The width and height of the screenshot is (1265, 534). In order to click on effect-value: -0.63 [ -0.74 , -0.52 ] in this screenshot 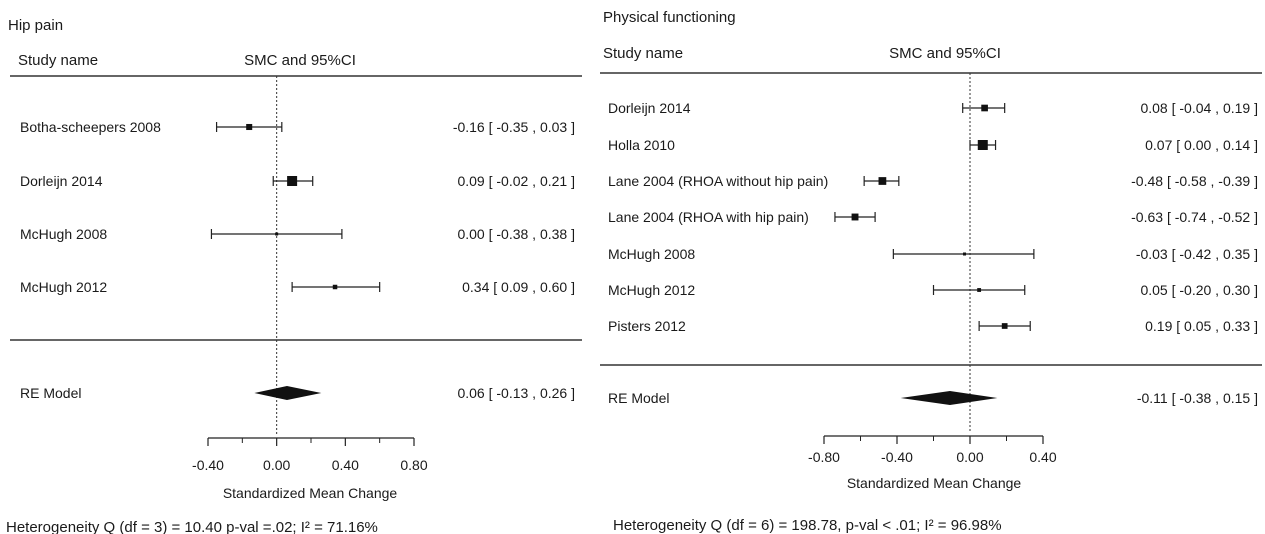, I will do `click(1194, 217)`.